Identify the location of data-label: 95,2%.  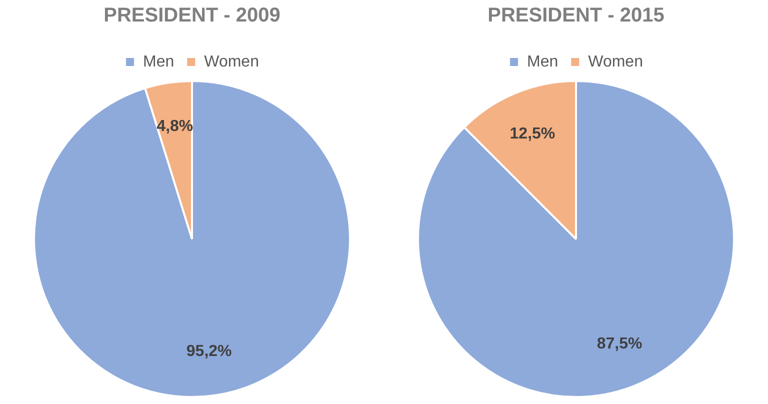
(209, 351).